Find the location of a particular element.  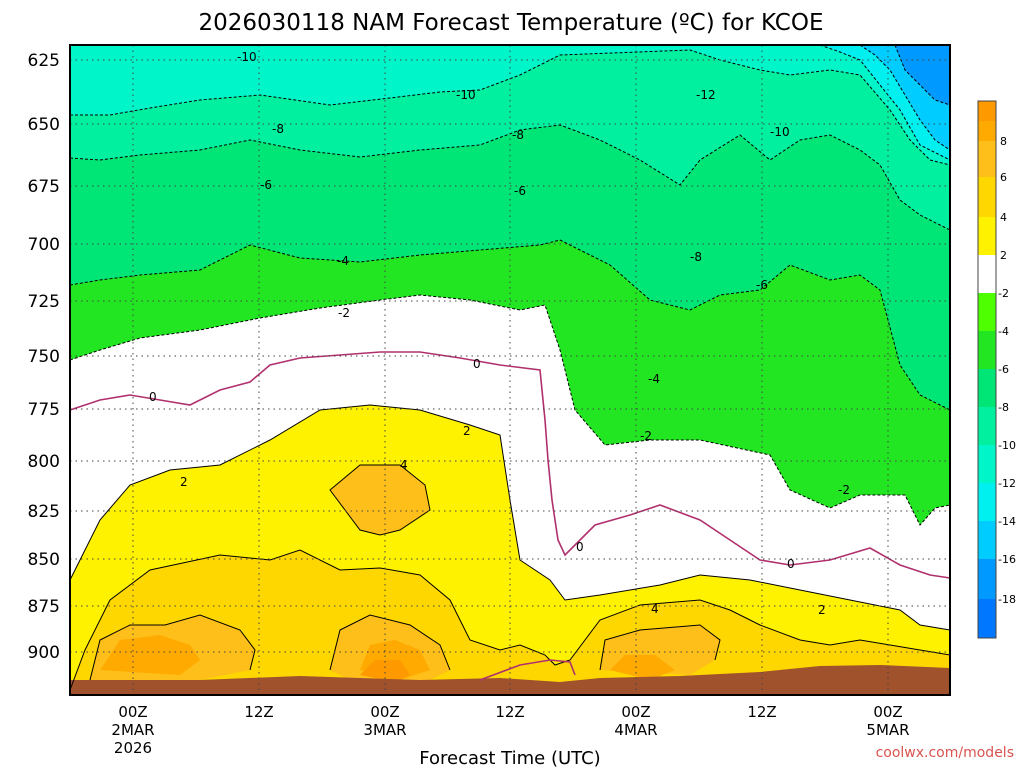

colorbar-frame is located at coordinates (987, 369).